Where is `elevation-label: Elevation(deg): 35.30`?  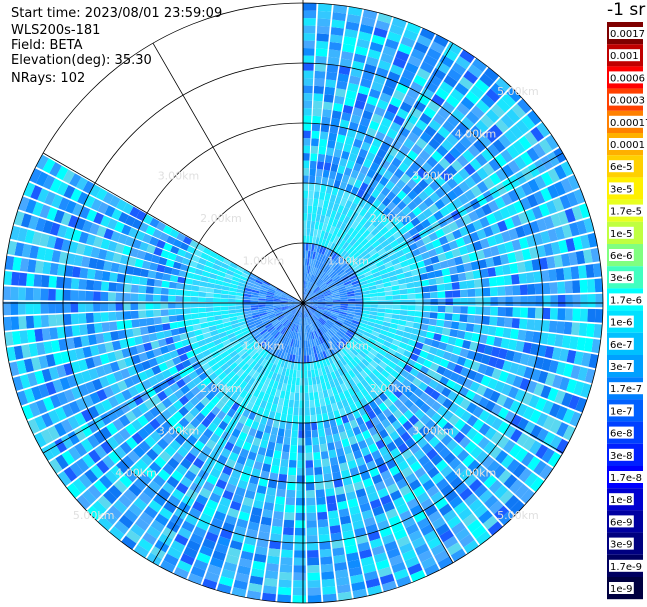
elevation-label: Elevation(deg): 35.30 is located at coordinates (81, 60).